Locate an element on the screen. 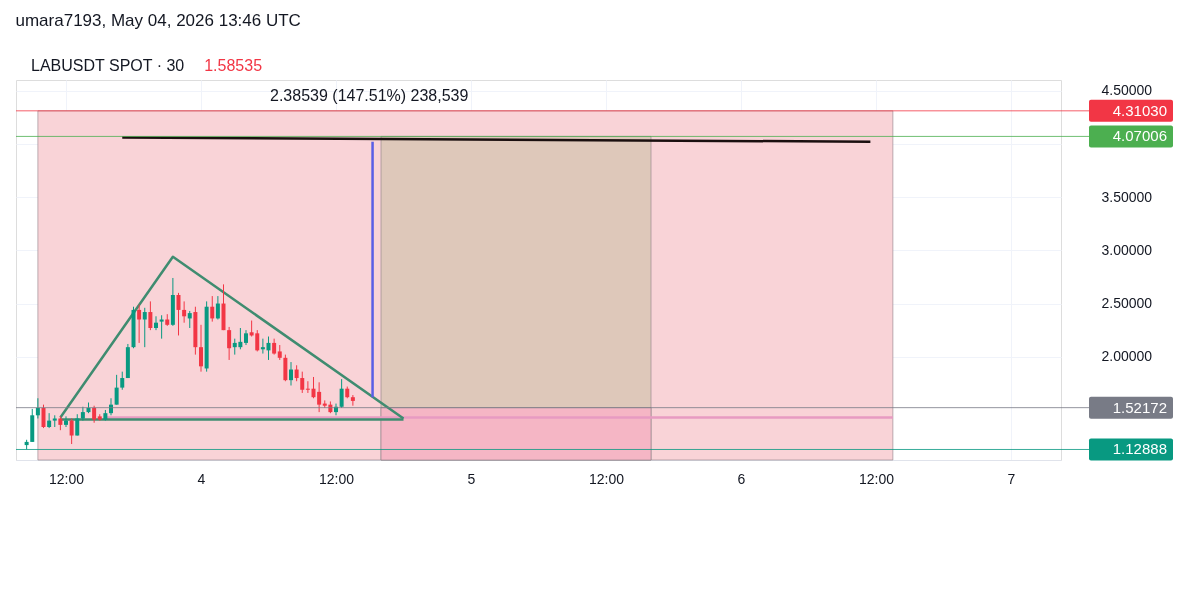  chart-title: umara7193, May 04, 2026 13:46 UTC is located at coordinates (158, 20).